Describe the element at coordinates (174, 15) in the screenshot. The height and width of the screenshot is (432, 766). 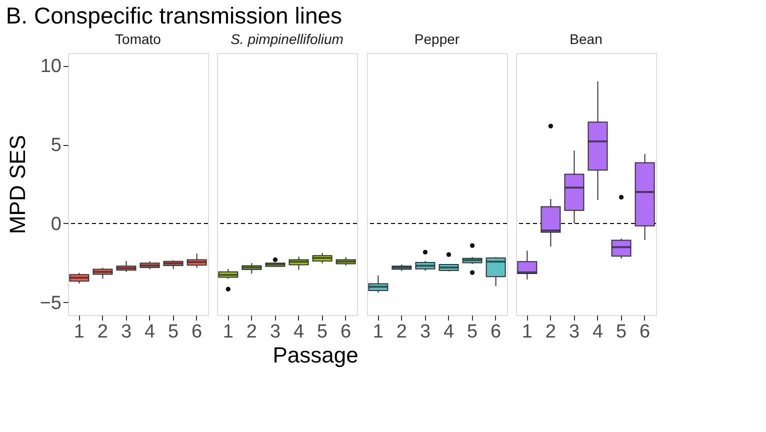
I see `text: B. Conspecific transmission lines` at that location.